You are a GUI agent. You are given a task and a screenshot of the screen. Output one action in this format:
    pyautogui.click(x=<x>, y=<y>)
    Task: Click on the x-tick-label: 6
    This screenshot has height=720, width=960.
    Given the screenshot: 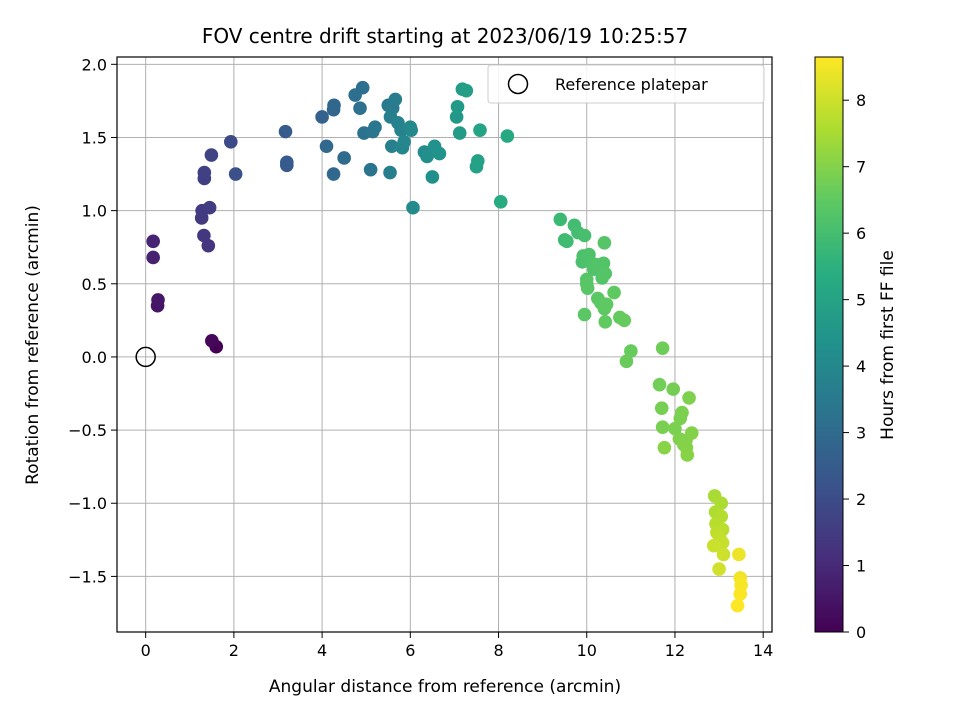 What is the action you would take?
    pyautogui.click(x=410, y=650)
    